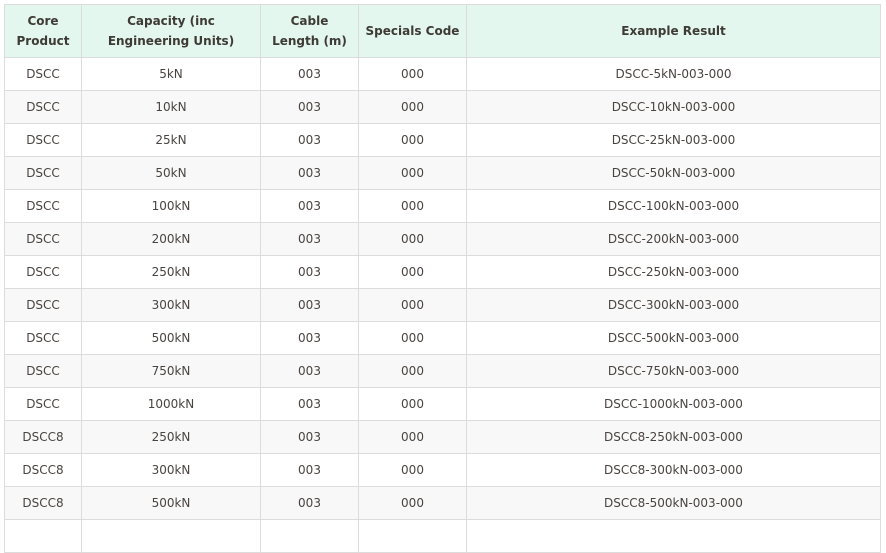 This screenshot has height=553, width=886. Describe the element at coordinates (309, 31) in the screenshot. I see `header-cable-length: Cable Length (m)` at that location.